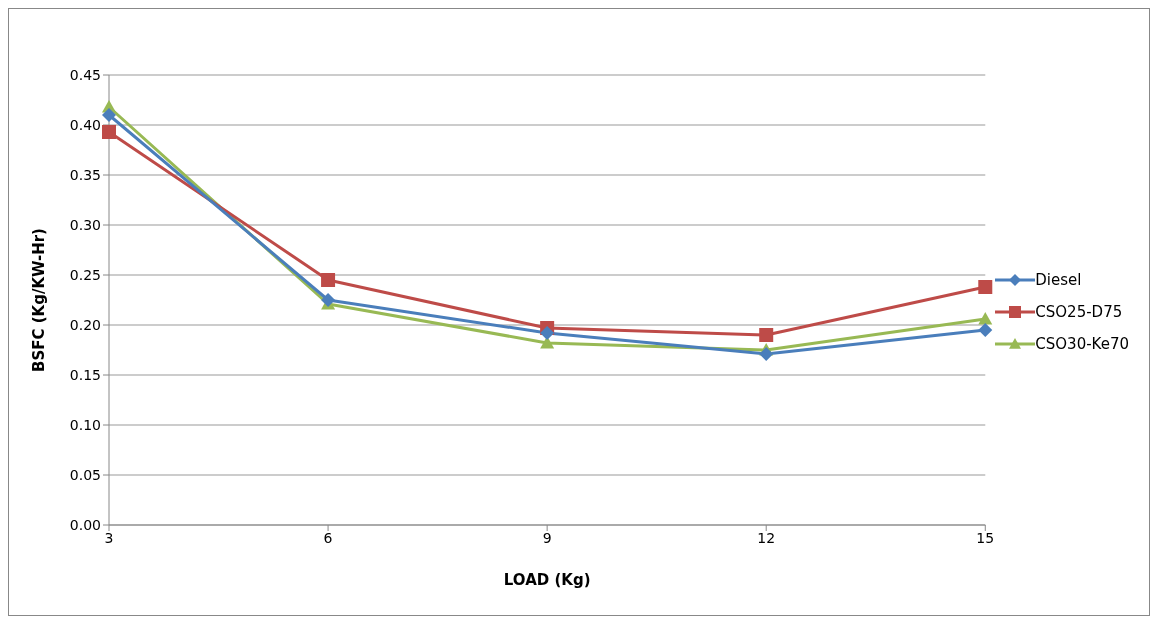 The image size is (1159, 624). I want to click on y-tick-label: 0.30, so click(85, 224).